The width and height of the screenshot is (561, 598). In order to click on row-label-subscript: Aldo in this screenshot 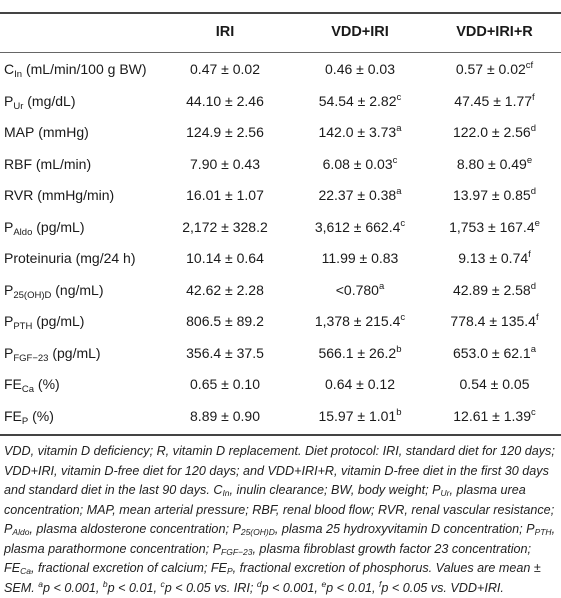, I will do `click(23, 232)`.